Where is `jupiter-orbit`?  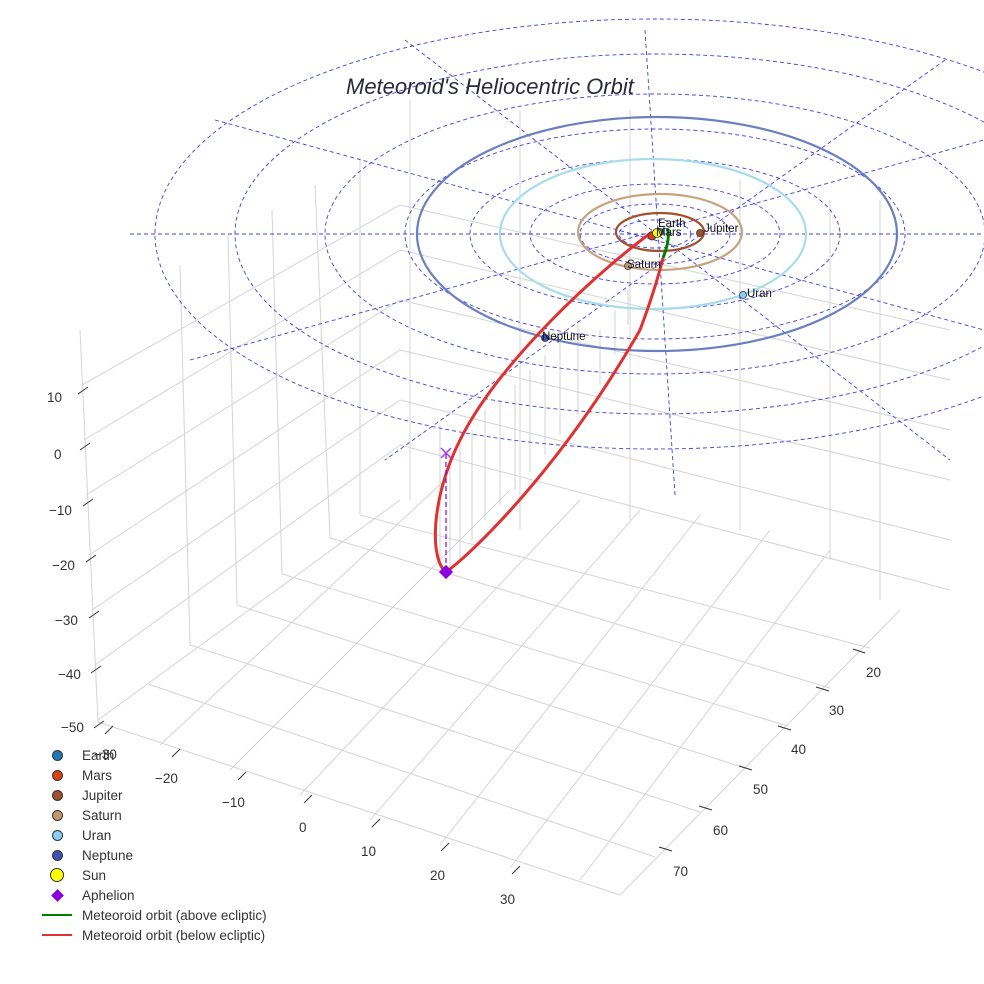 jupiter-orbit is located at coordinates (660, 232).